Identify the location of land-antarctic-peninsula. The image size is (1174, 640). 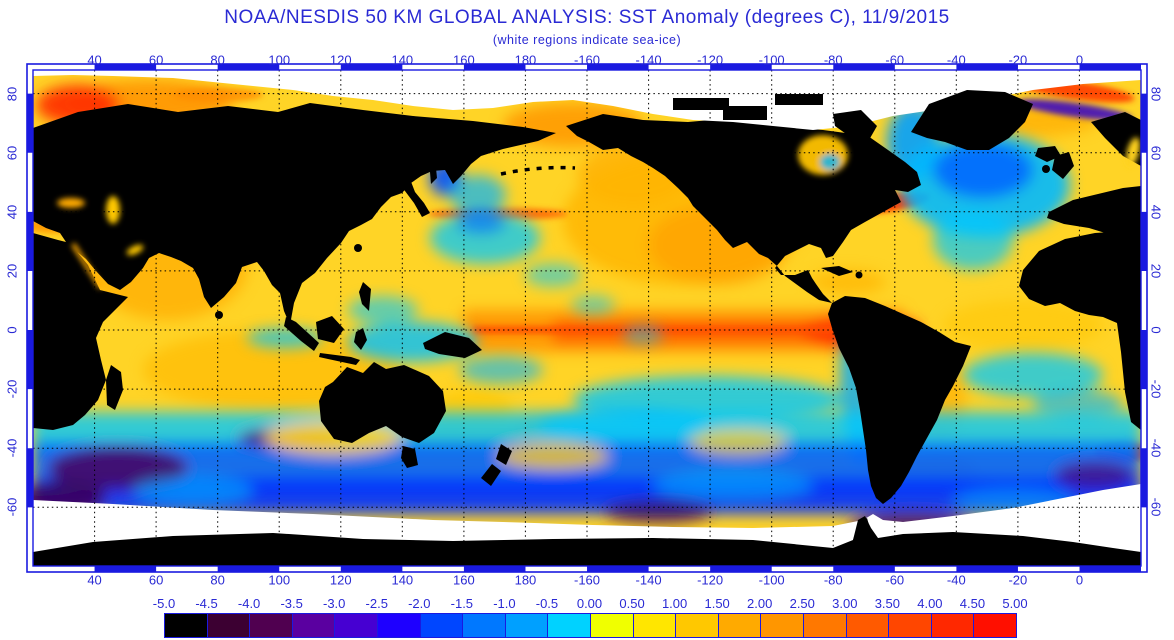
(862, 530).